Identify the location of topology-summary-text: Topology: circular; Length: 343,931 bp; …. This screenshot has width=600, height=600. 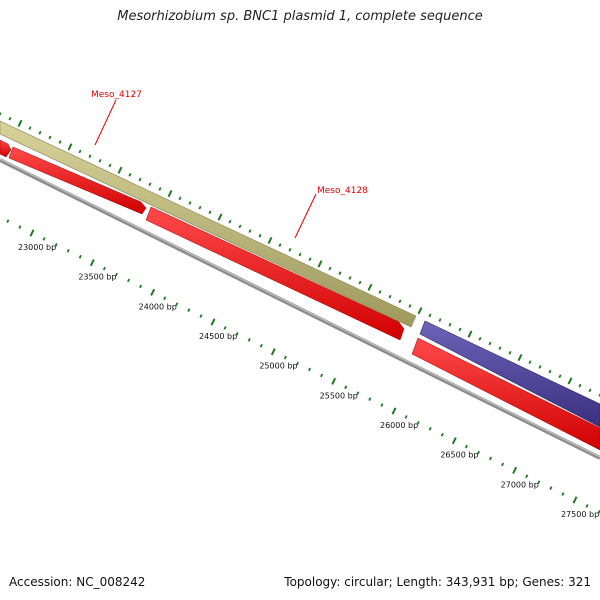
(437, 582).